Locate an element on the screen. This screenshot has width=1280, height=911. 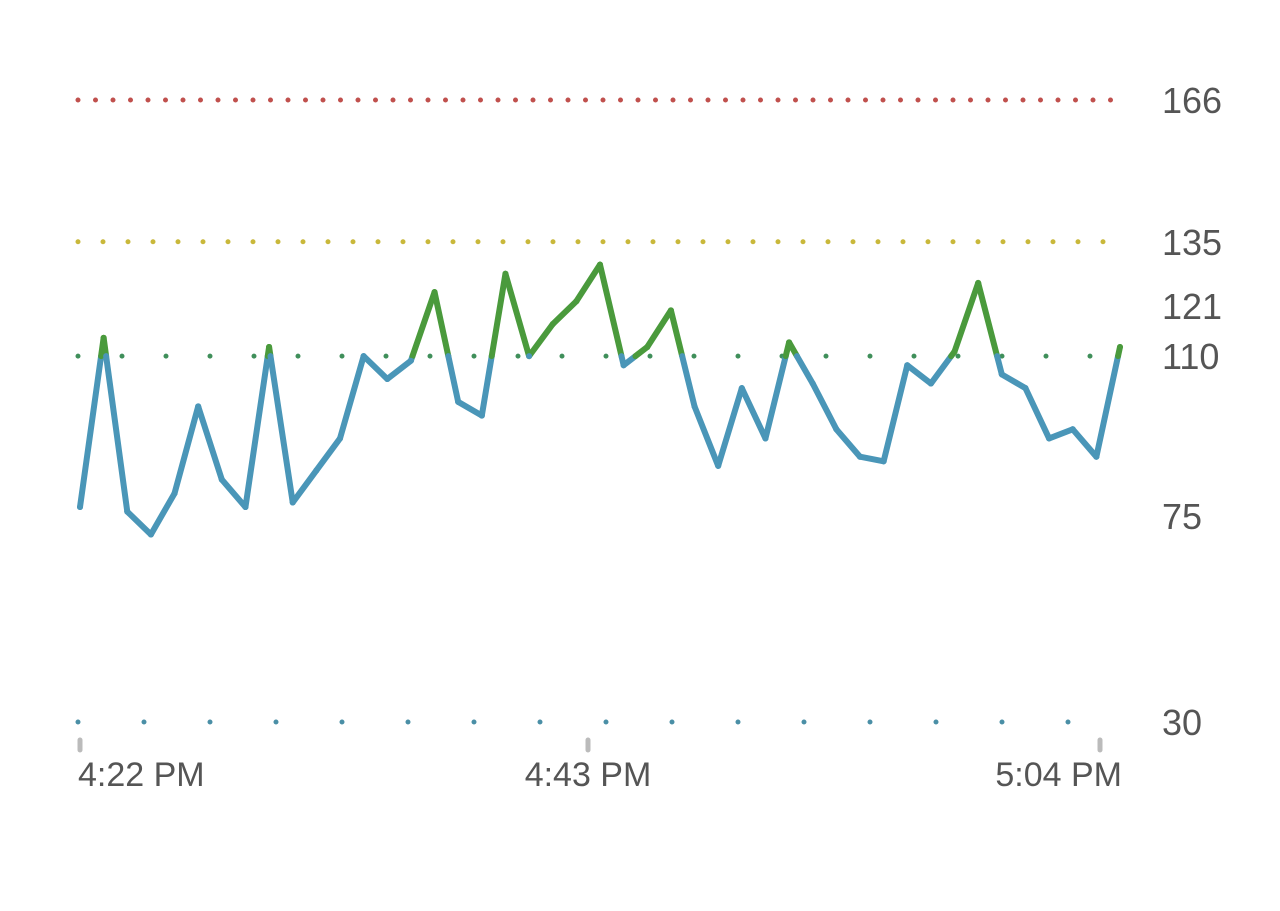
x-axis-ticks: 4:22 PM 4:43 PM 5:04 PM is located at coordinates (599, 765).